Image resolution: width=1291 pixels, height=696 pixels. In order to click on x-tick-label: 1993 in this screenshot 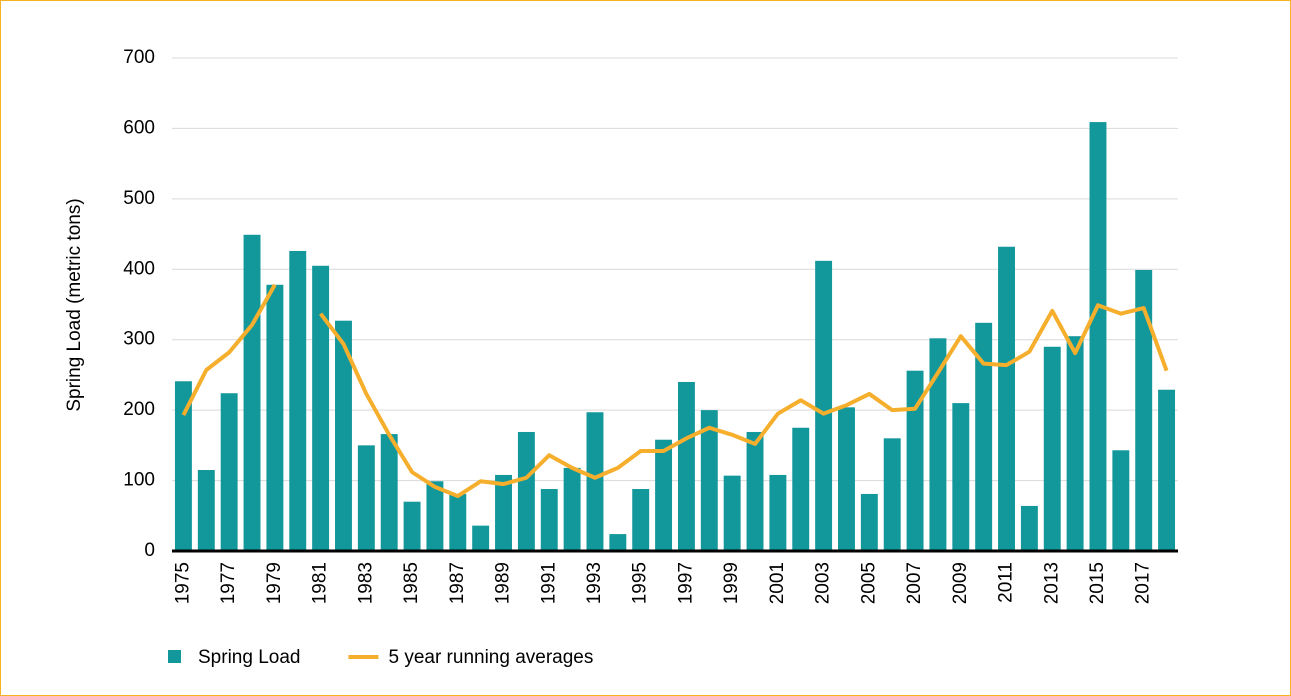, I will do `click(594, 583)`.